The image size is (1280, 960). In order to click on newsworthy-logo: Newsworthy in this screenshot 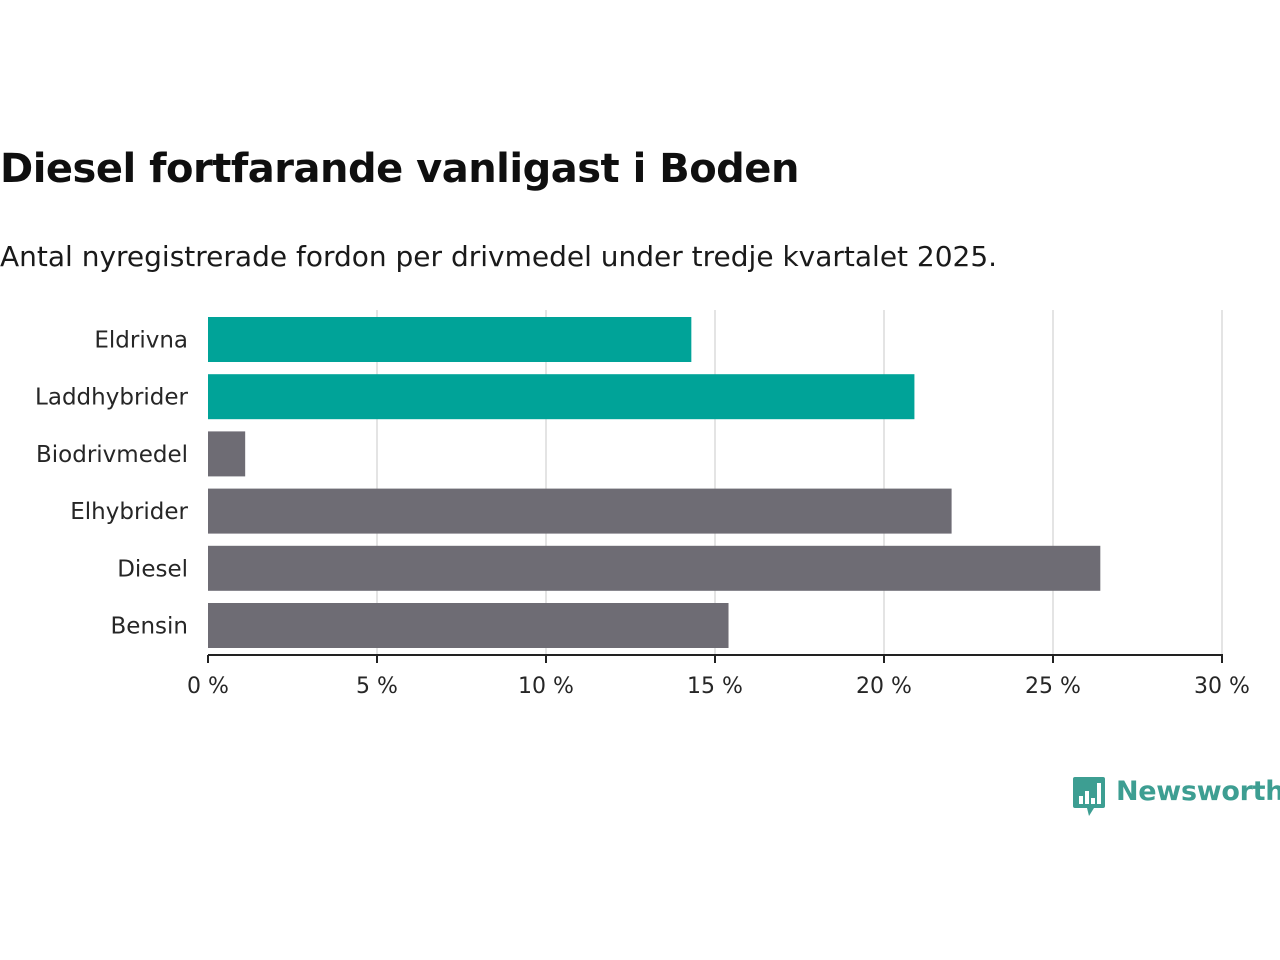, I will do `click(1176, 798)`.